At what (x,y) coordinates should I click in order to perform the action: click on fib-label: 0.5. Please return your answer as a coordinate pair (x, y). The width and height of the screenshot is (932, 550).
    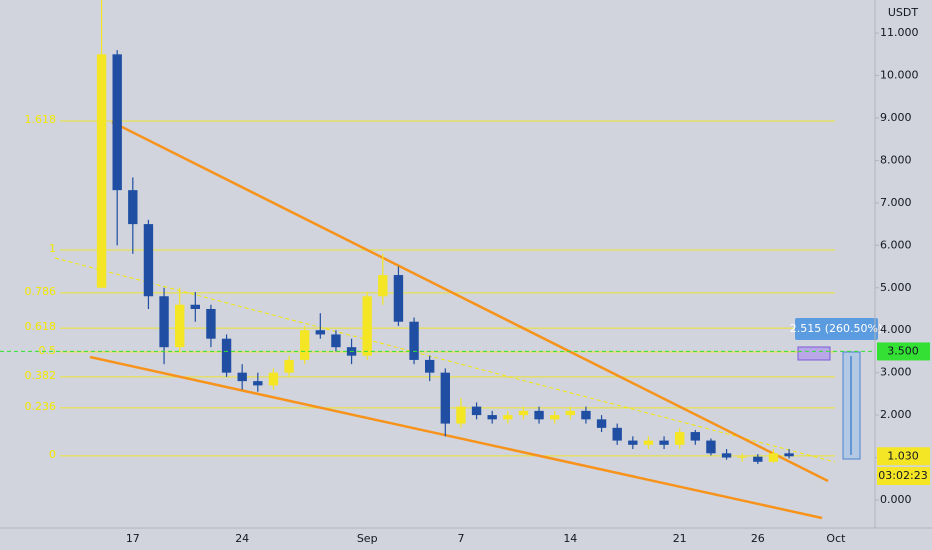
    Looking at the image, I should click on (48, 350).